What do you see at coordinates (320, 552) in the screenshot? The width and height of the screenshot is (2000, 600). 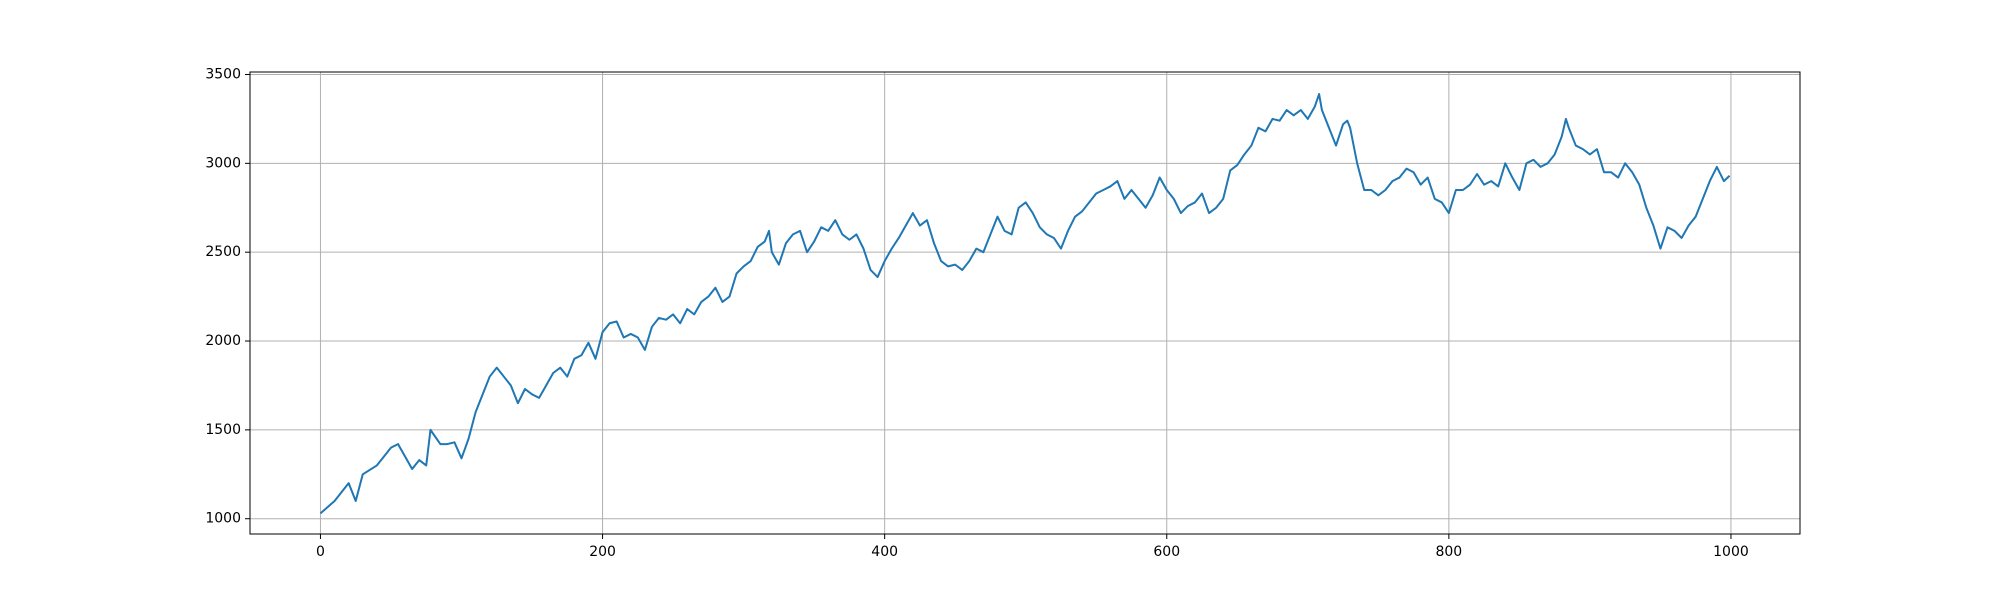 I see `x-tick-label: 0` at bounding box center [320, 552].